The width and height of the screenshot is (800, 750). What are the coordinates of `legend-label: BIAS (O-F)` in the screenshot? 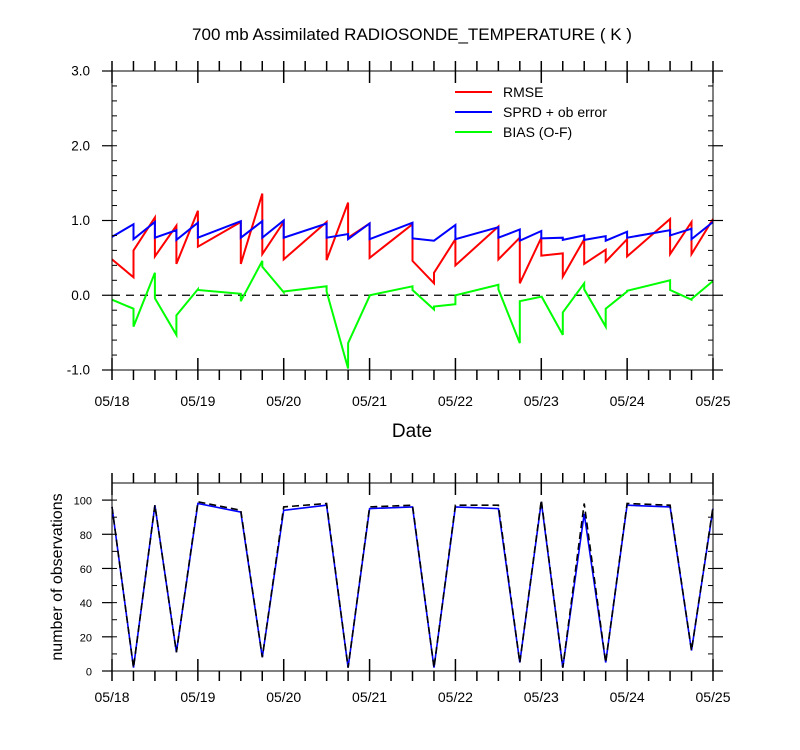 It's located at (537, 132).